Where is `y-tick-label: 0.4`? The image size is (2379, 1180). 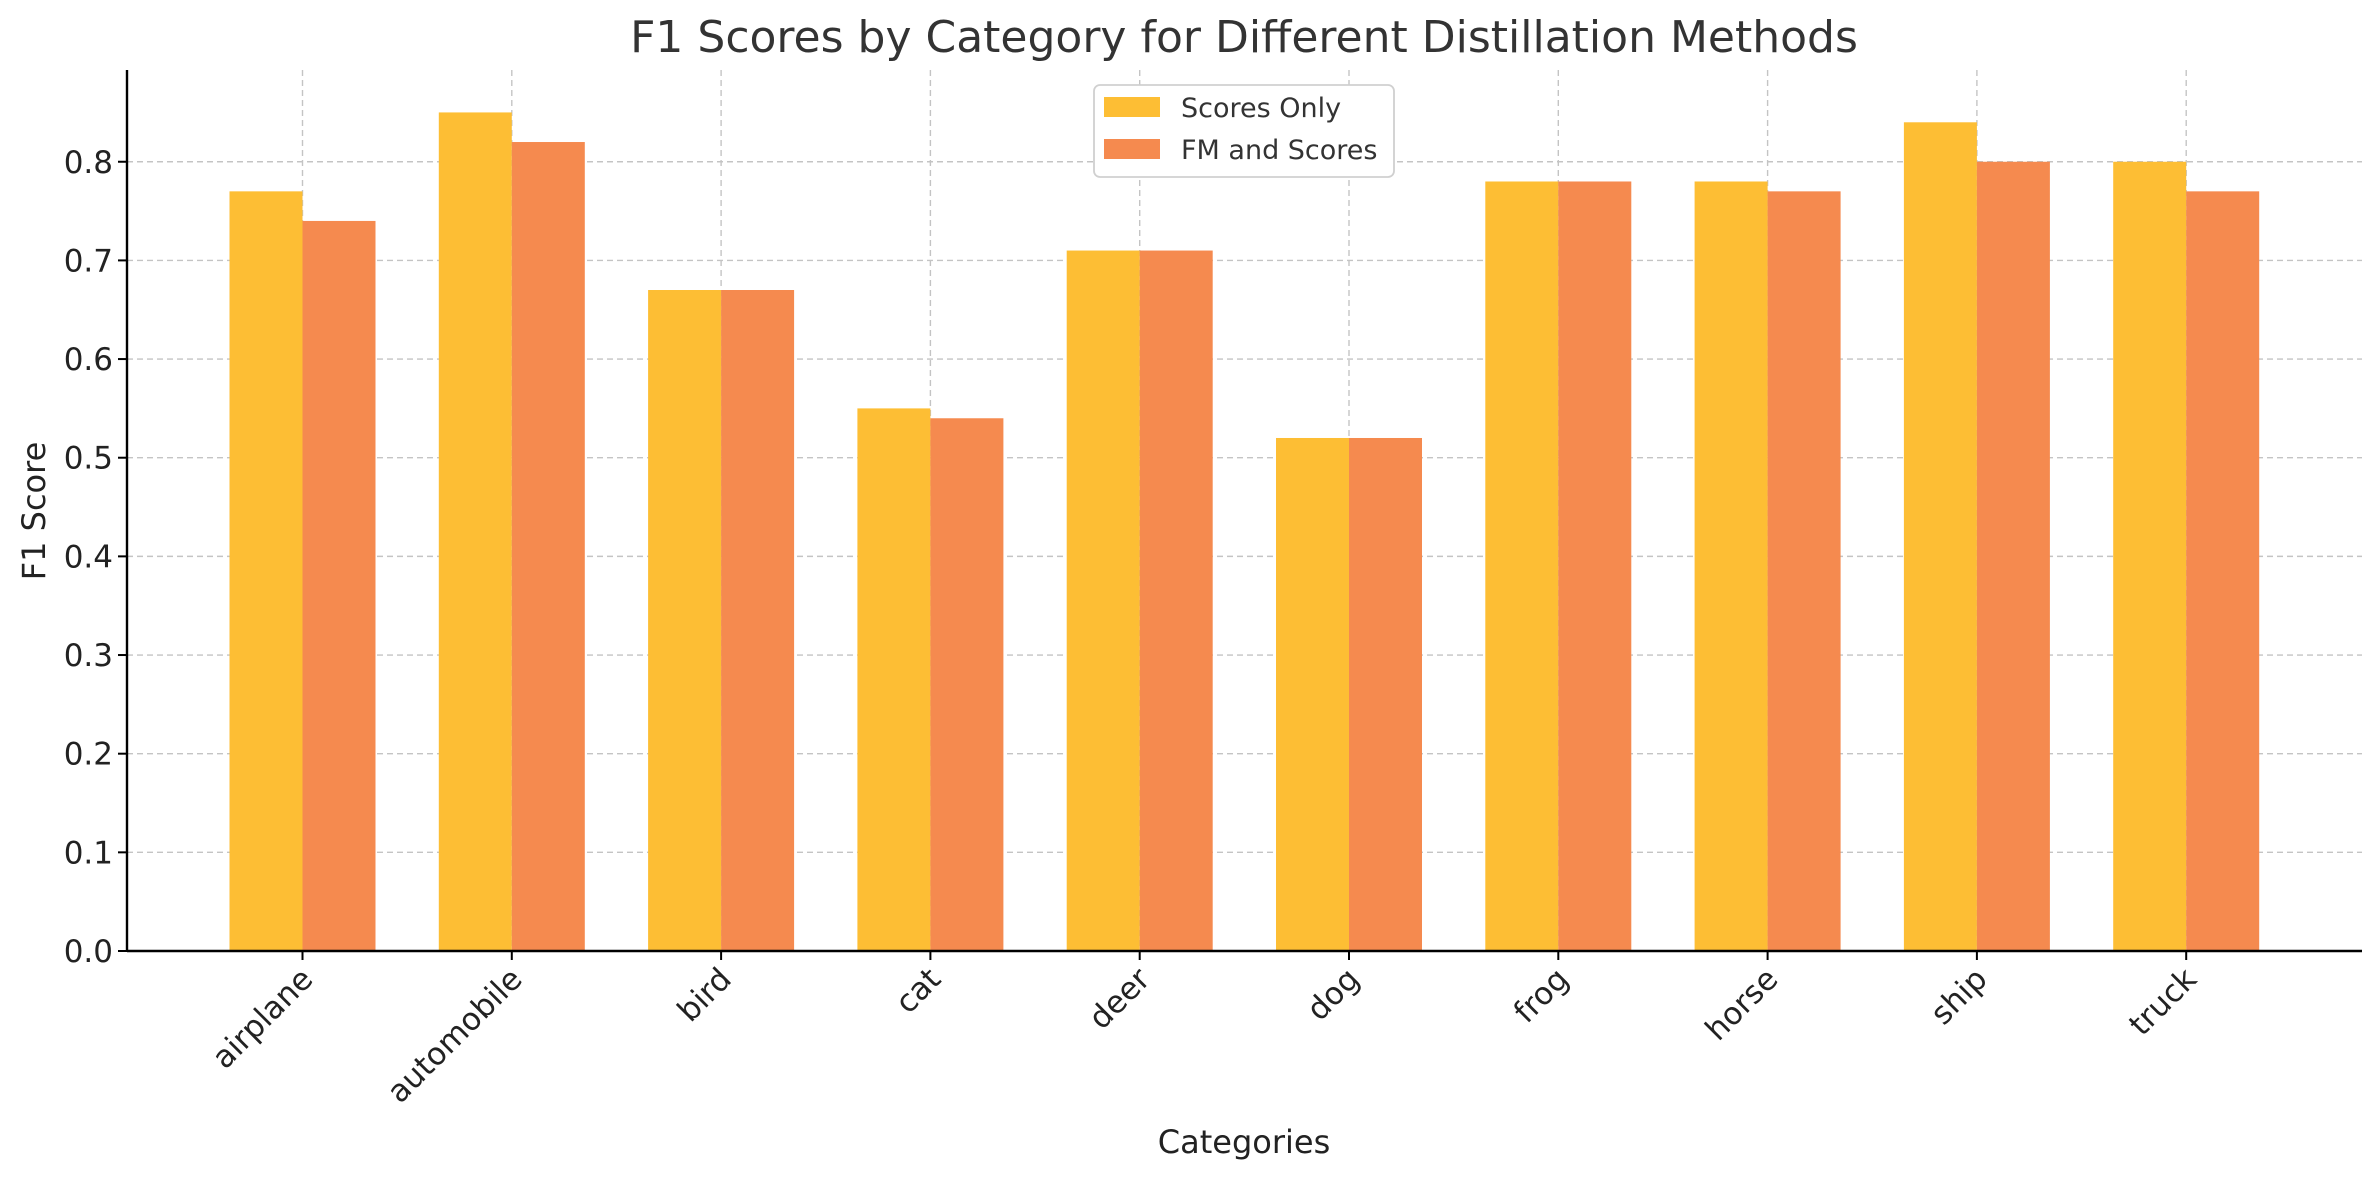 y-tick-label: 0.4 is located at coordinates (88, 557).